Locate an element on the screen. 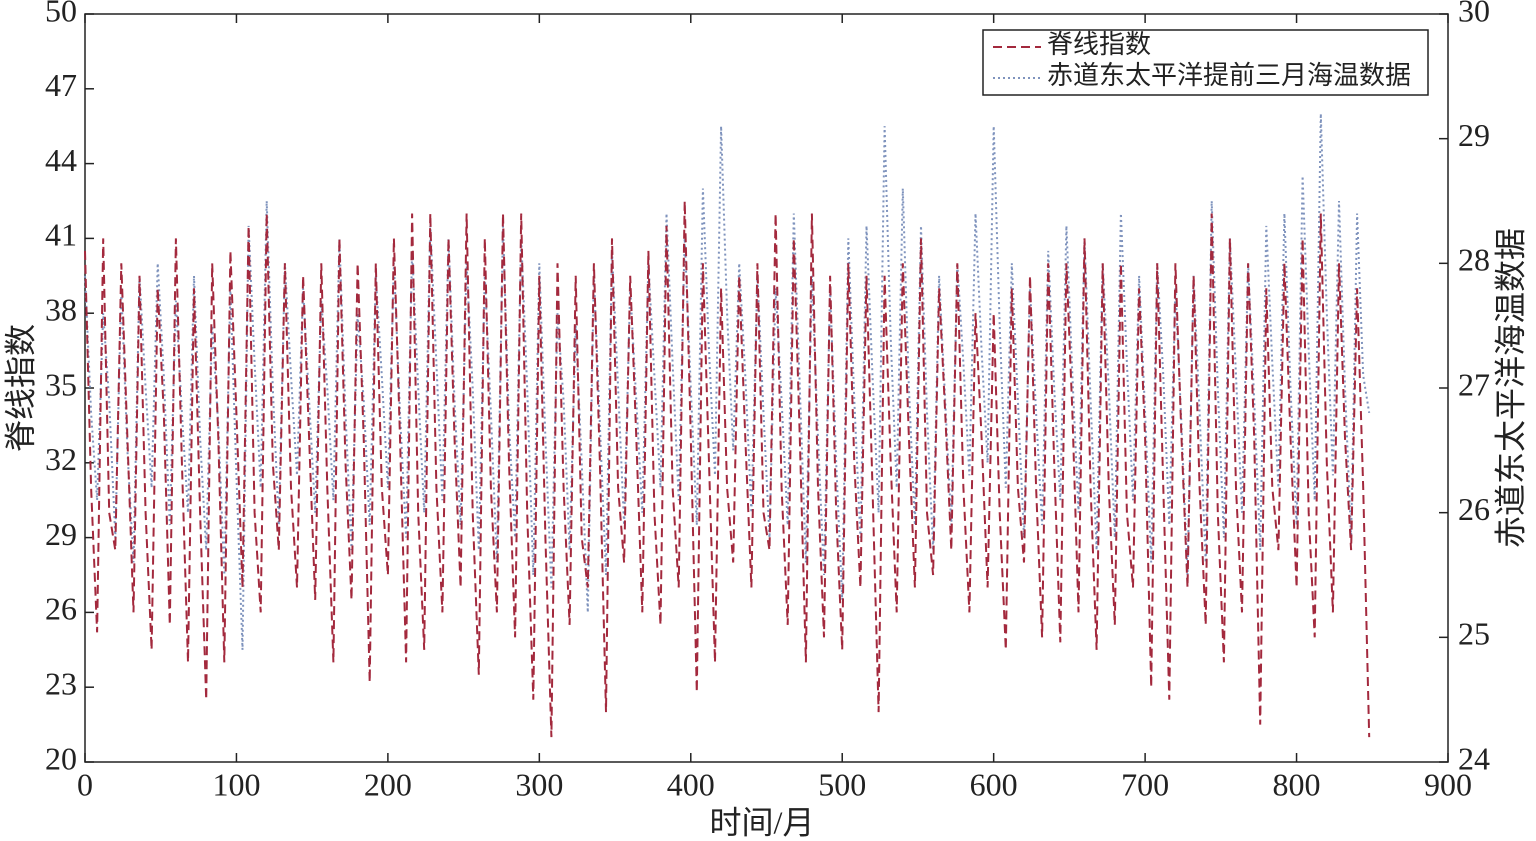 The height and width of the screenshot is (841, 1536). x-tick-label: 200 is located at coordinates (388, 784).